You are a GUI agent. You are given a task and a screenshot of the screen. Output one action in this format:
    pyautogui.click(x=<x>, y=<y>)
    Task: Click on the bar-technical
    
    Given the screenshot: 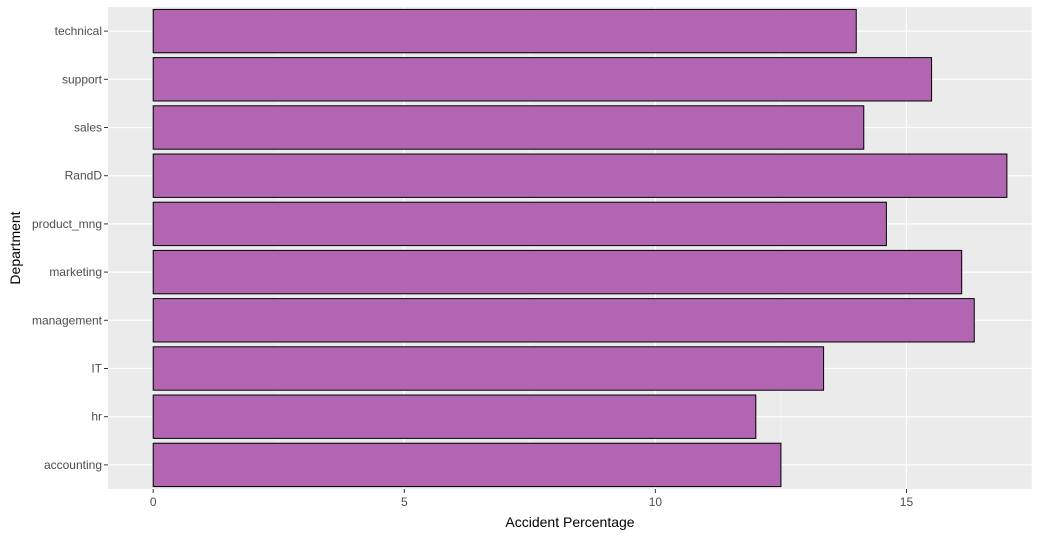 What is the action you would take?
    pyautogui.click(x=504, y=31)
    